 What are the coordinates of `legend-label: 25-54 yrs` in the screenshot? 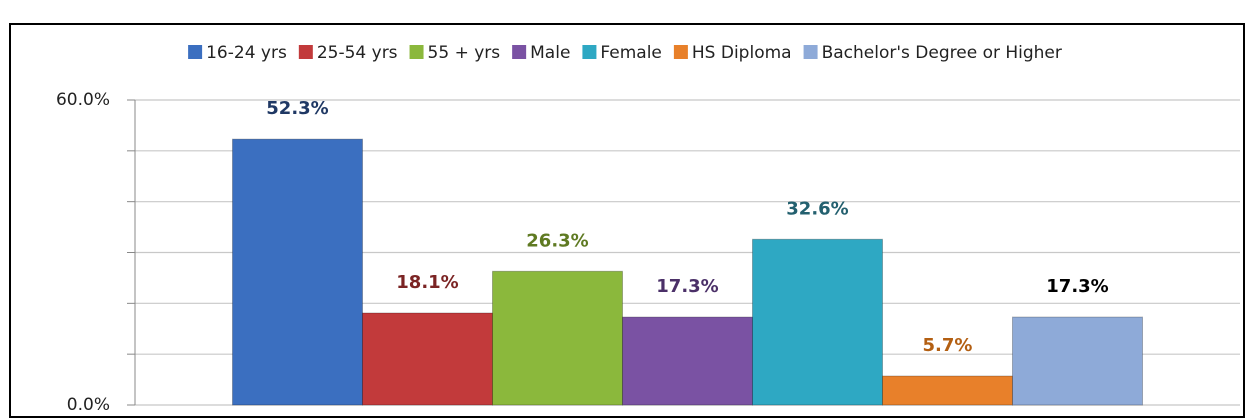 It's located at (357, 53).